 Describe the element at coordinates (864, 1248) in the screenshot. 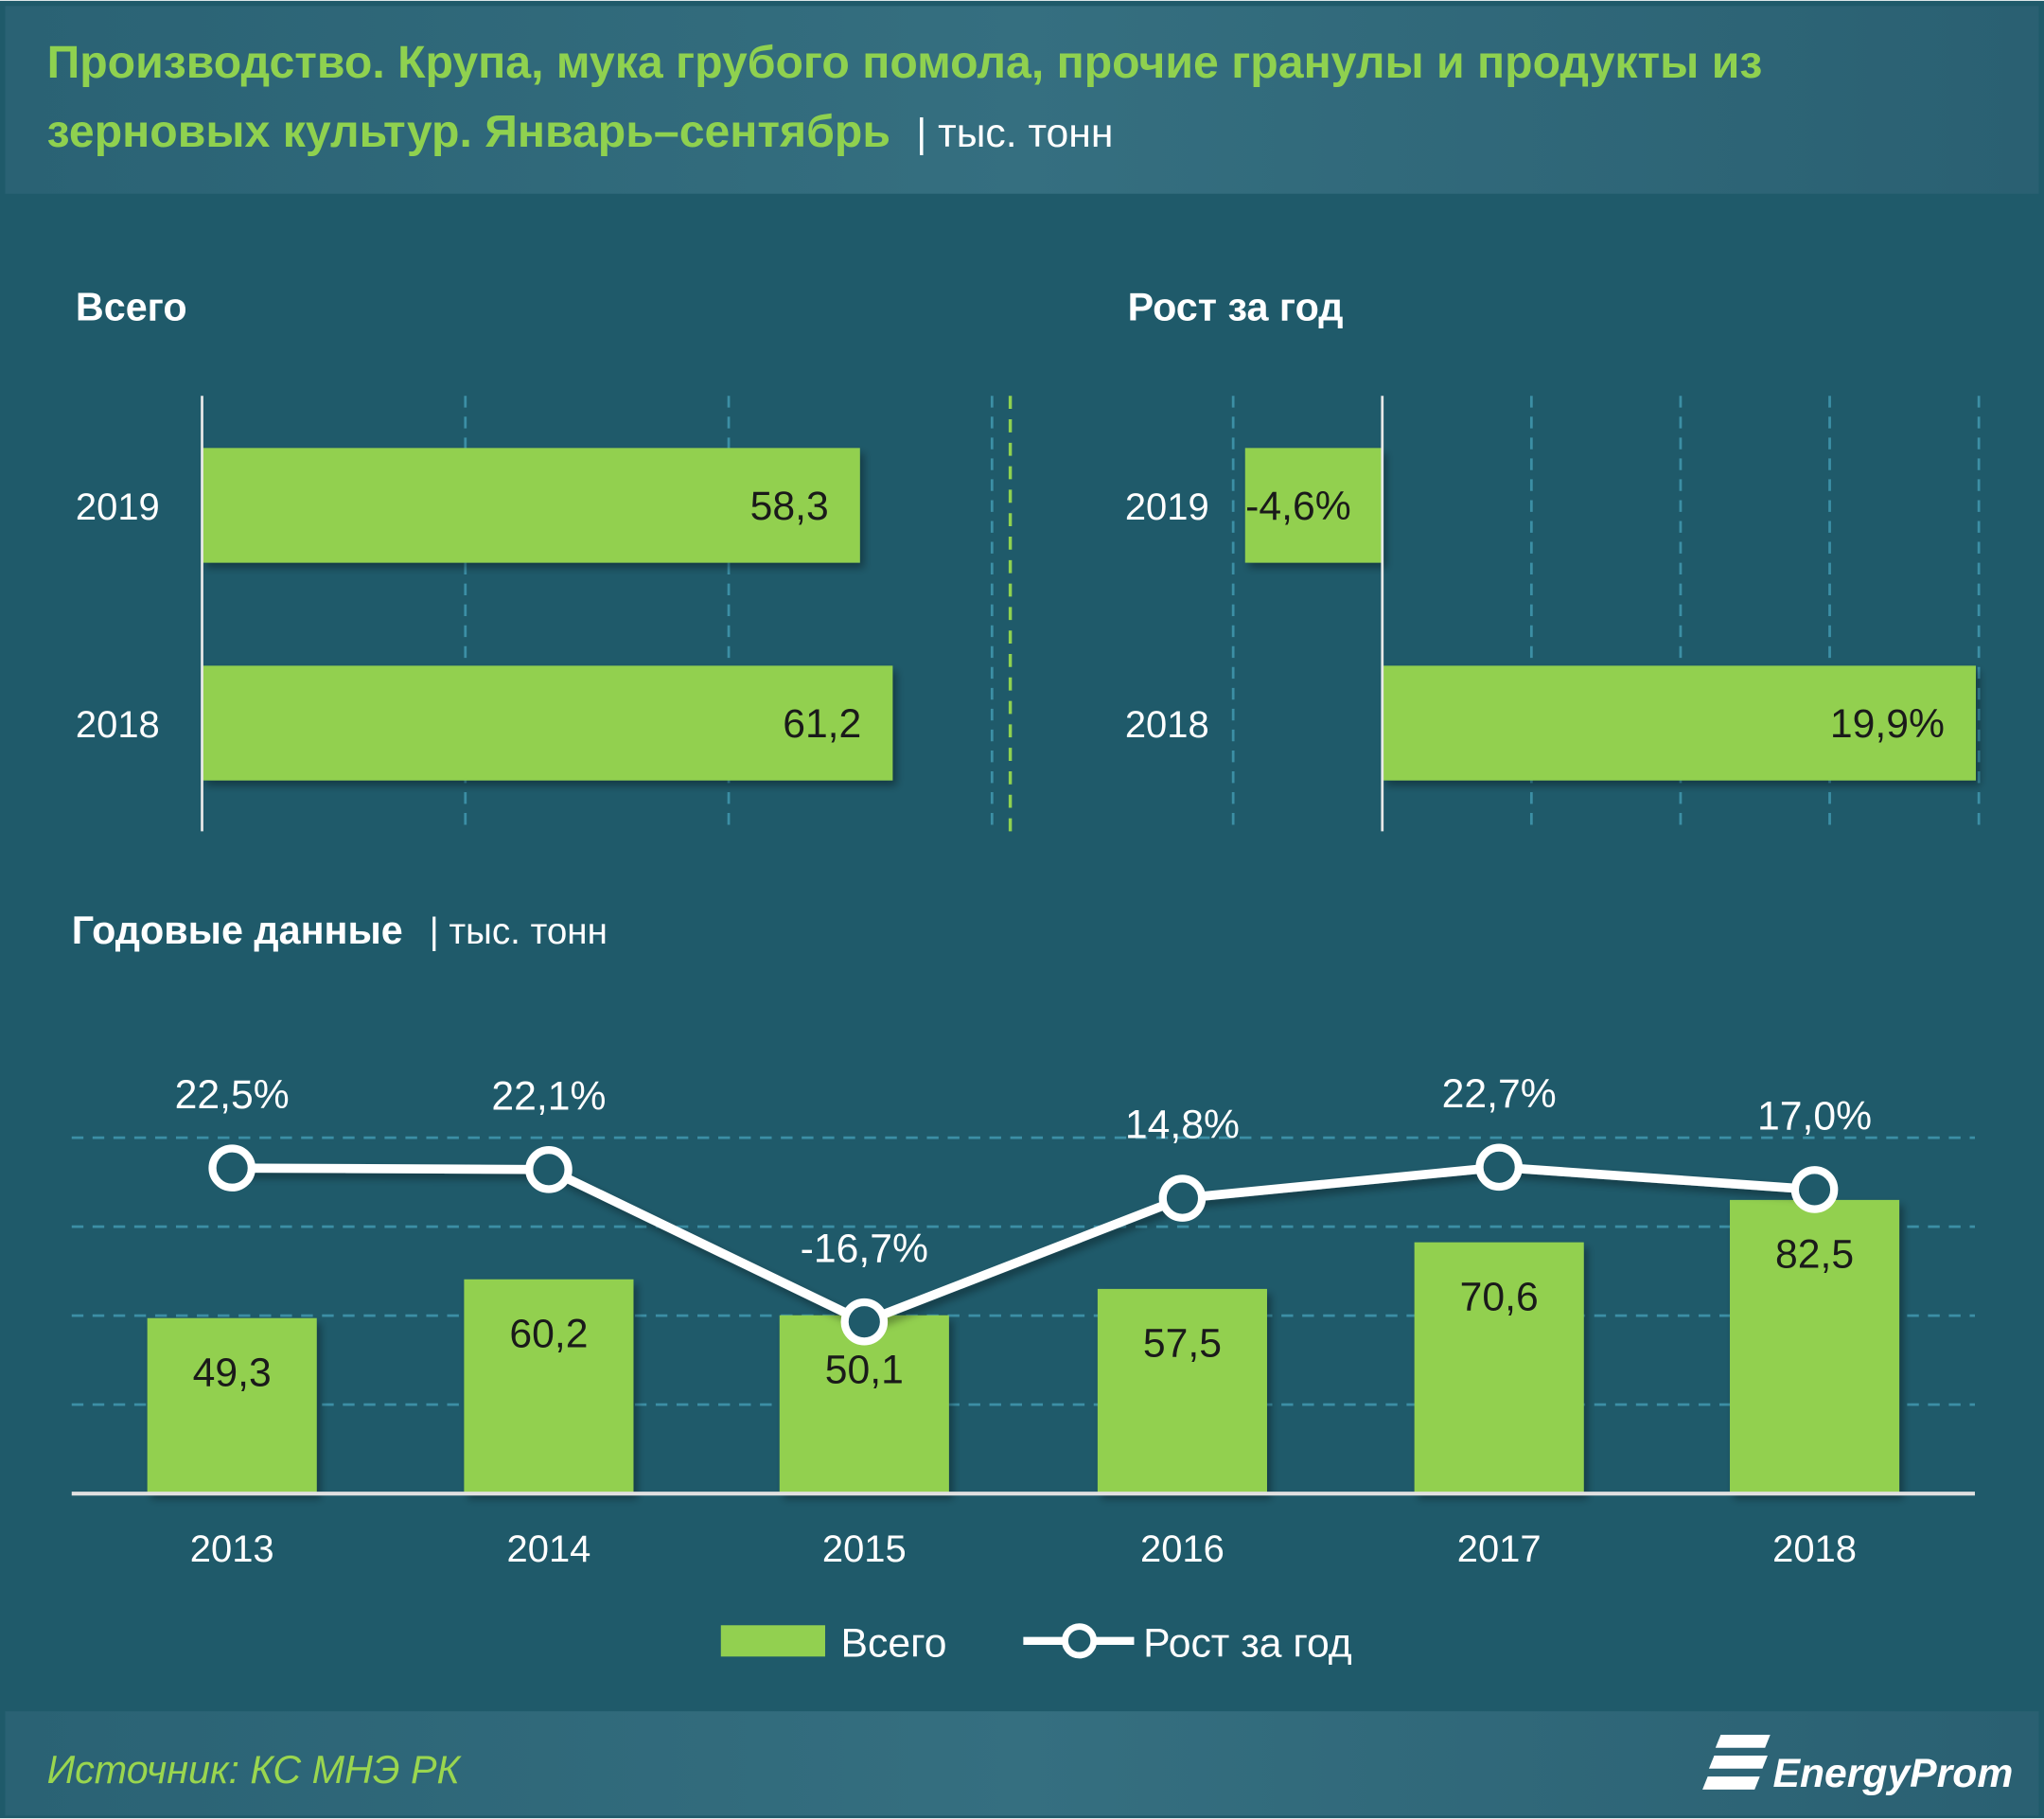

I see `growth-value-label: -16,7%` at that location.